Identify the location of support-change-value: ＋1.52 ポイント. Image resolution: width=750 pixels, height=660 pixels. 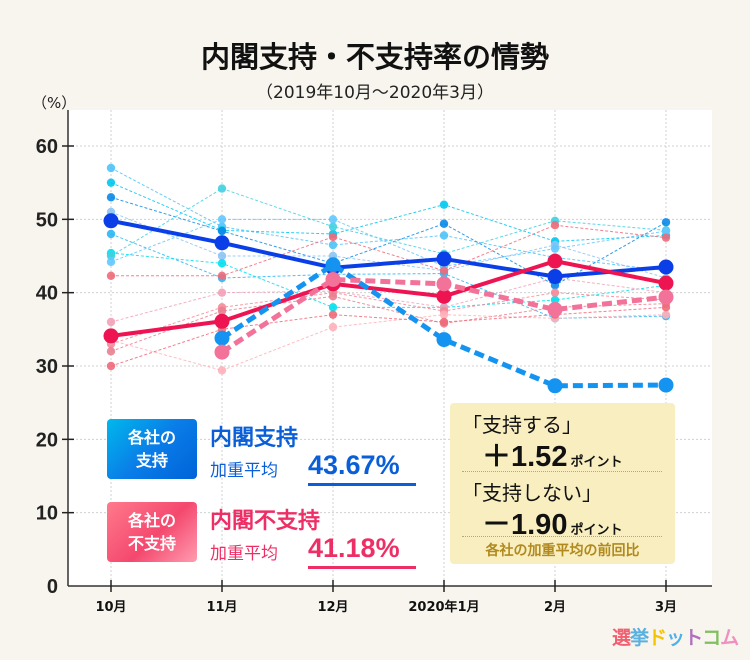
(552, 454).